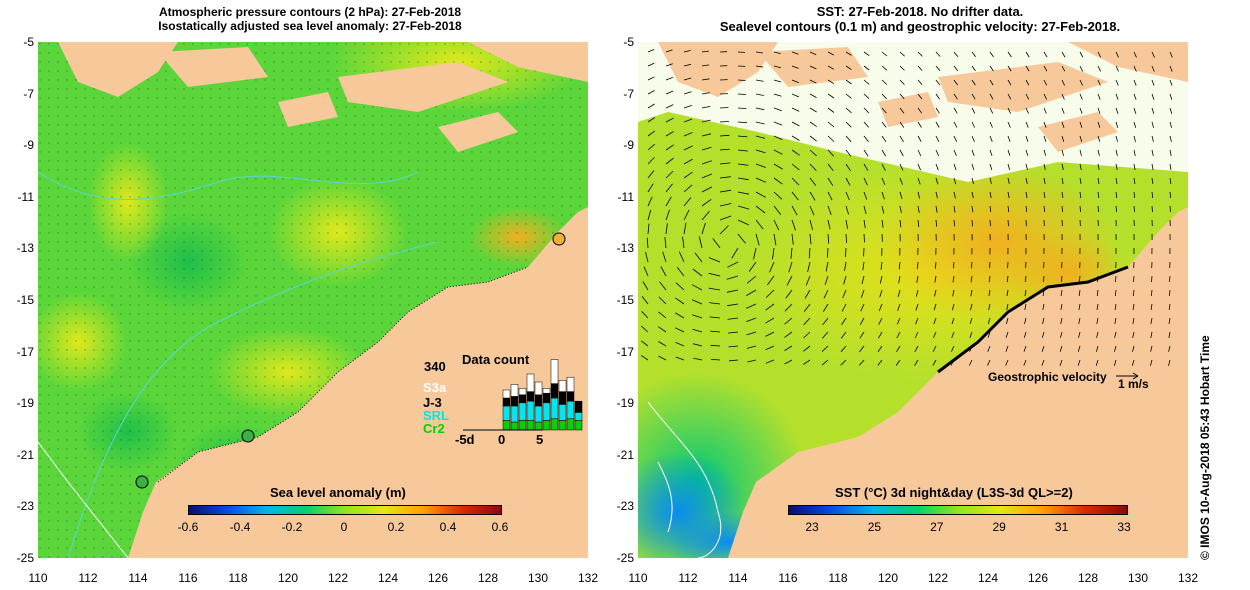  What do you see at coordinates (538, 578) in the screenshot?
I see `lon-tick-label: 130` at bounding box center [538, 578].